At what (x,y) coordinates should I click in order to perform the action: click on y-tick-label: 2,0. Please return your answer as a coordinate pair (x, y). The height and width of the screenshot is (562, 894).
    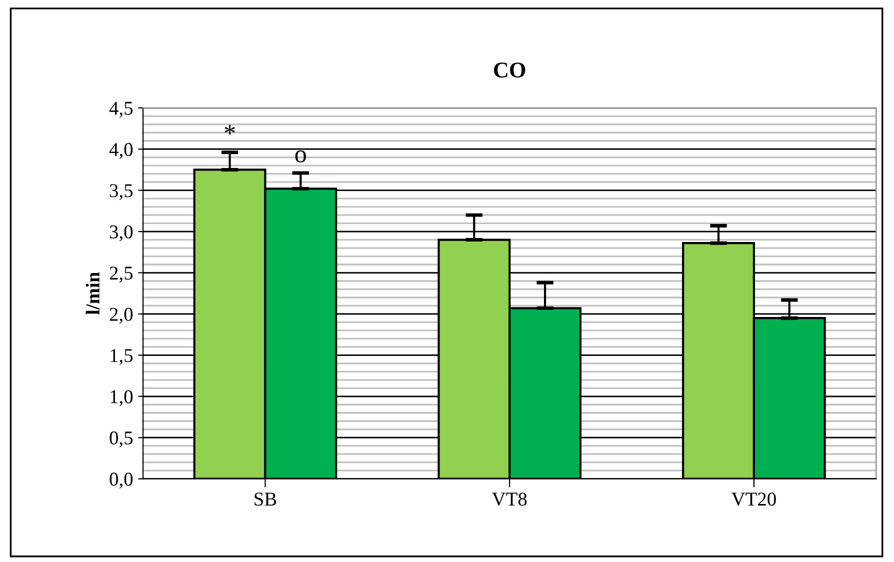
    Looking at the image, I should click on (121, 316).